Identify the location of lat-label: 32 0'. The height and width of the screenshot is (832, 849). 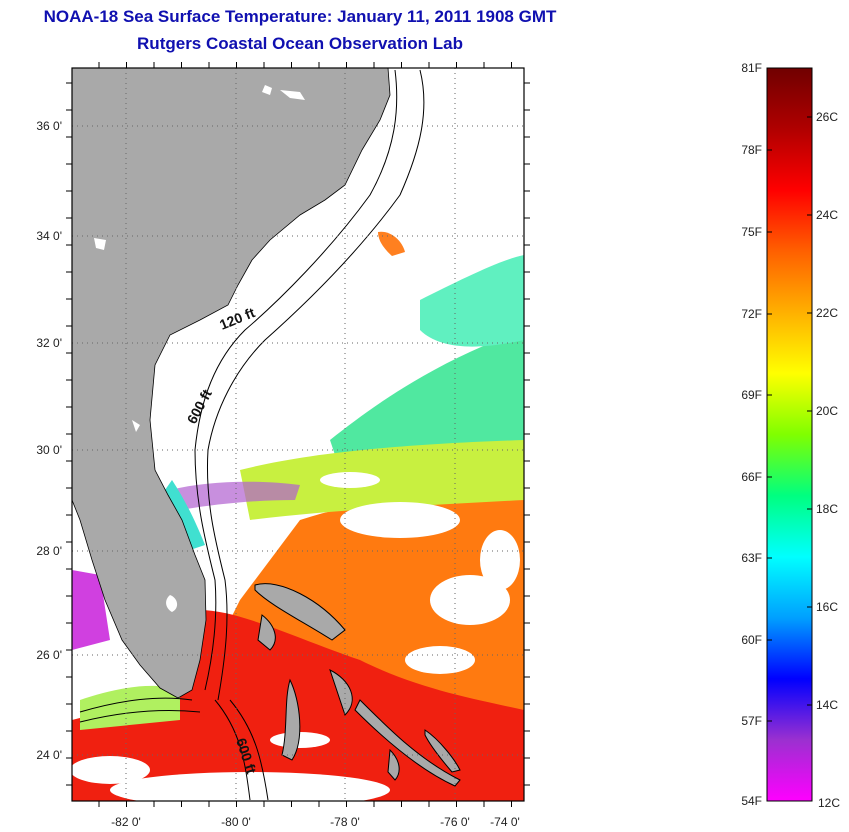
(49, 343).